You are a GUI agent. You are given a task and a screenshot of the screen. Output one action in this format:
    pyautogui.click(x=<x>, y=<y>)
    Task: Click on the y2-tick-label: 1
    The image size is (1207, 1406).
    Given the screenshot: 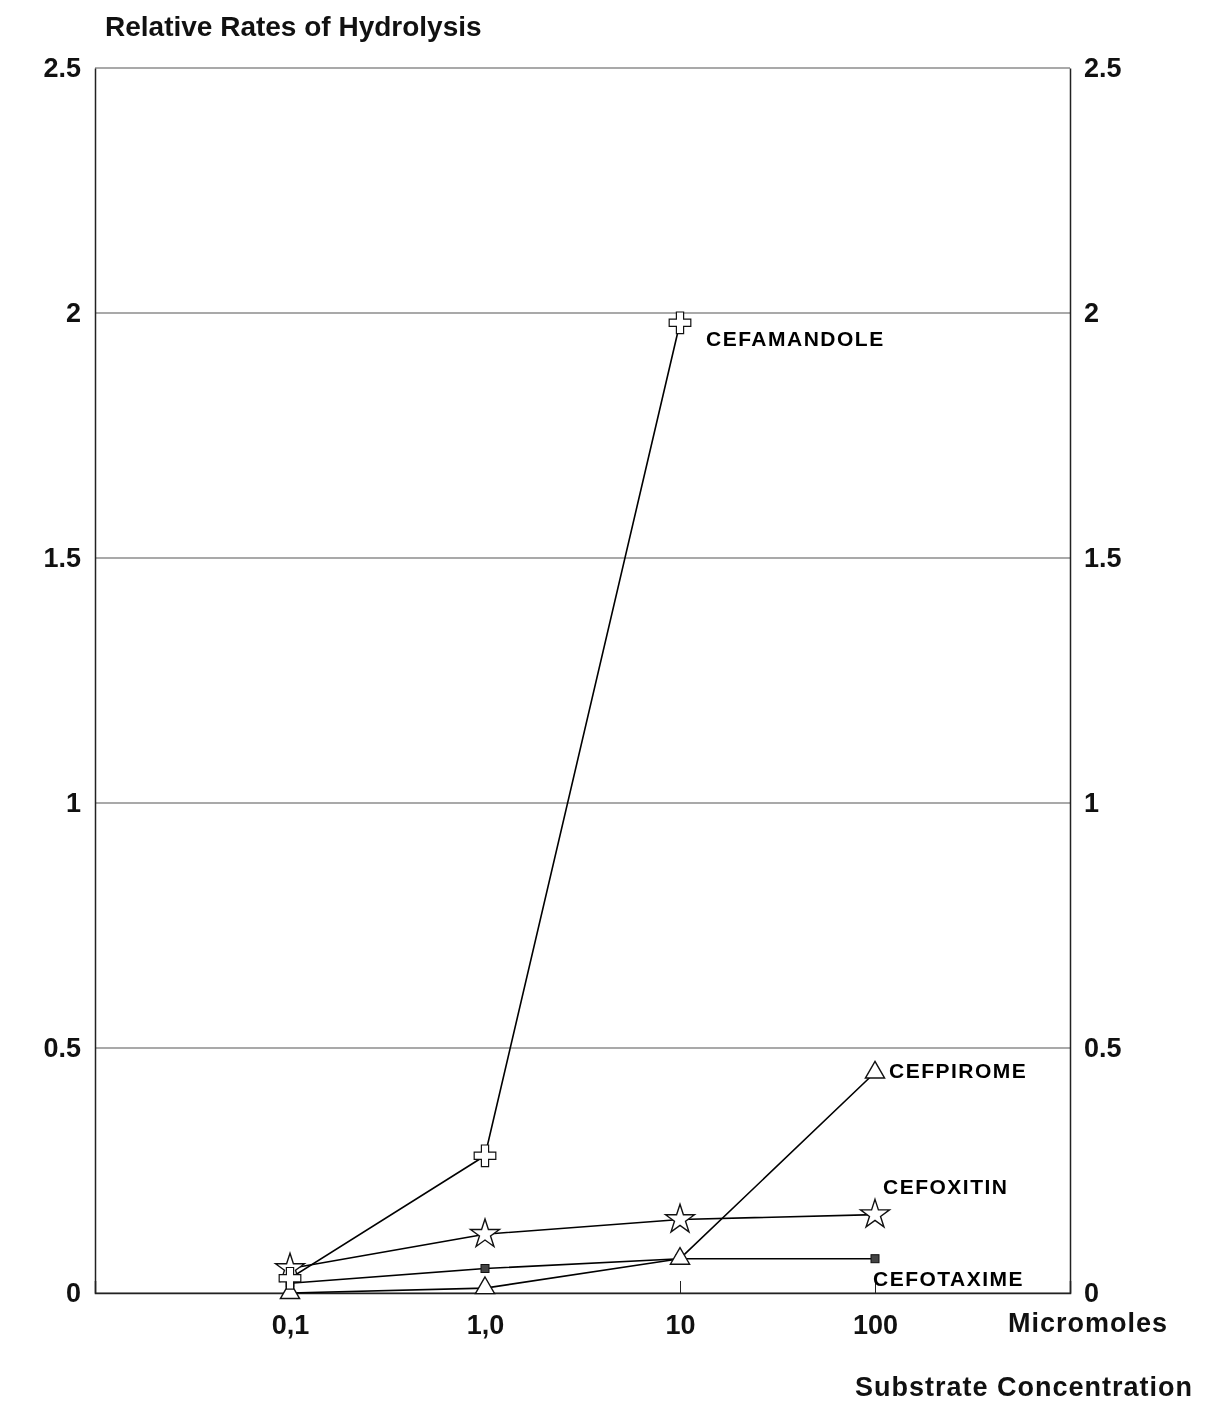 What is the action you would take?
    pyautogui.click(x=1092, y=803)
    